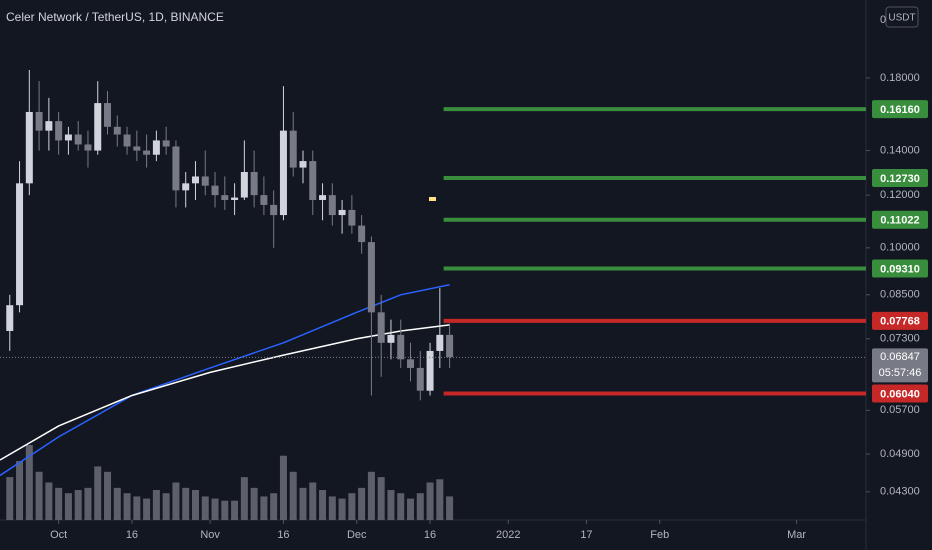  I want to click on level-label: 0.06040, so click(900, 394).